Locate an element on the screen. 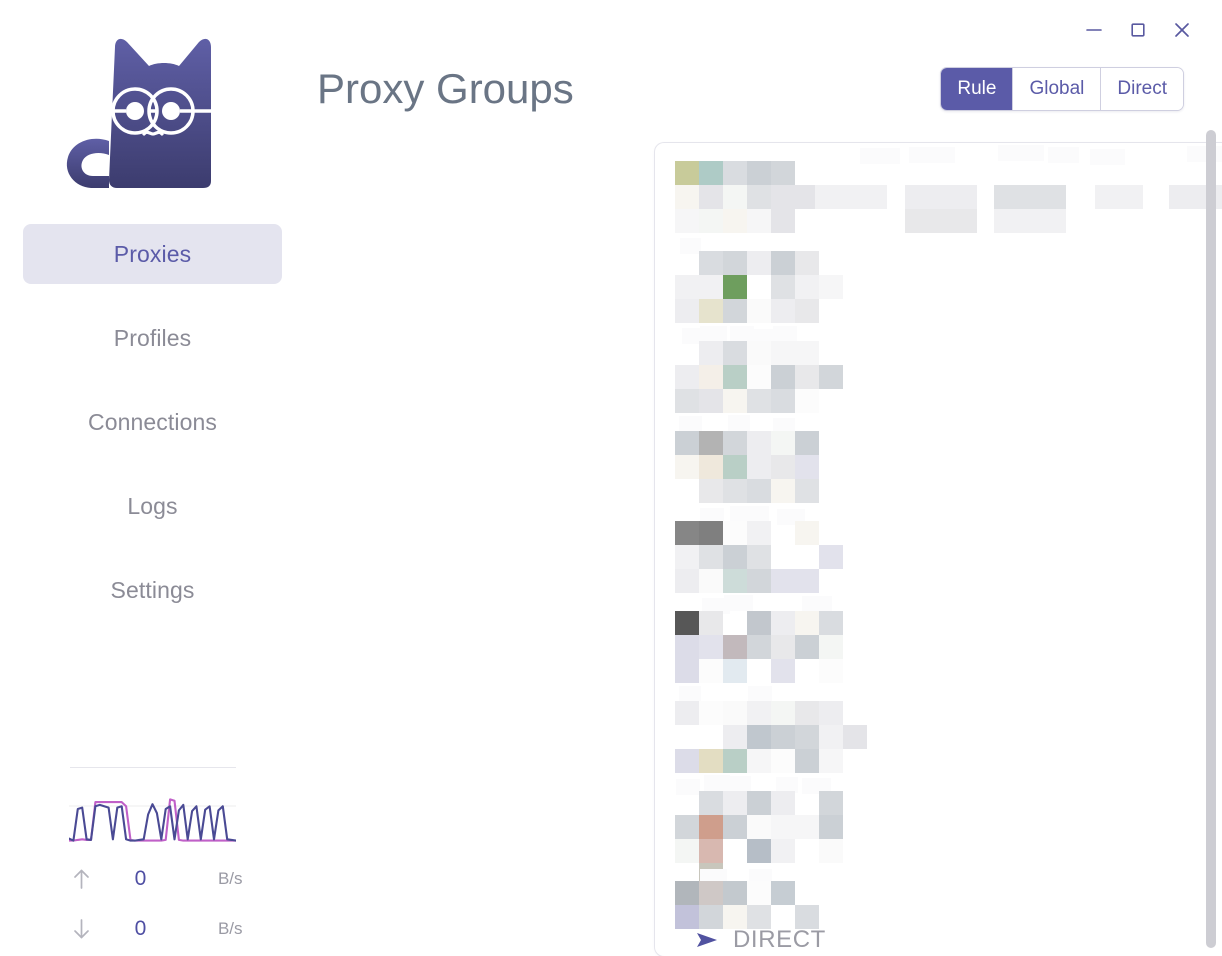 The height and width of the screenshot is (956, 1222). mode-label: Global is located at coordinates (1057, 88).